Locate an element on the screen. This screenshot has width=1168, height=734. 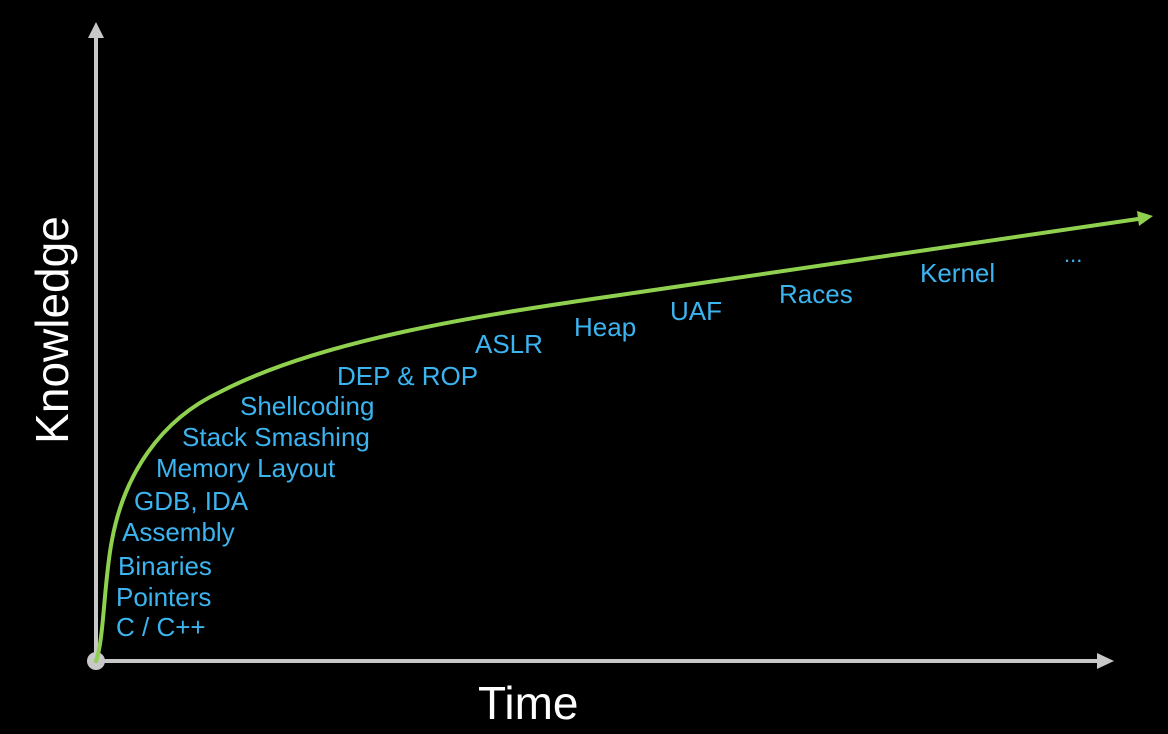
topic-gdb-ida: GDB, IDA is located at coordinates (191, 501).